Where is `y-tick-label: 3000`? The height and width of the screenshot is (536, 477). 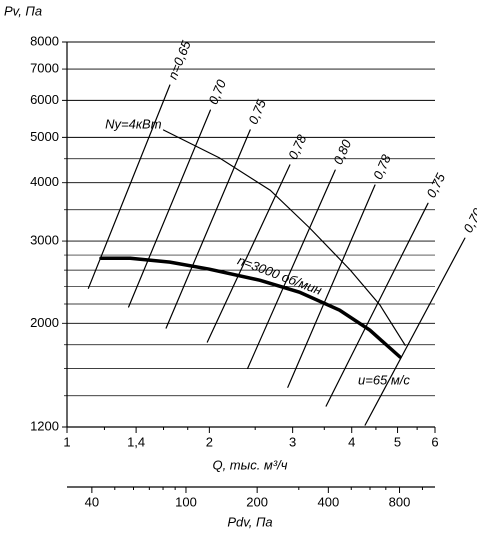
y-tick-label: 3000 is located at coordinates (44, 239).